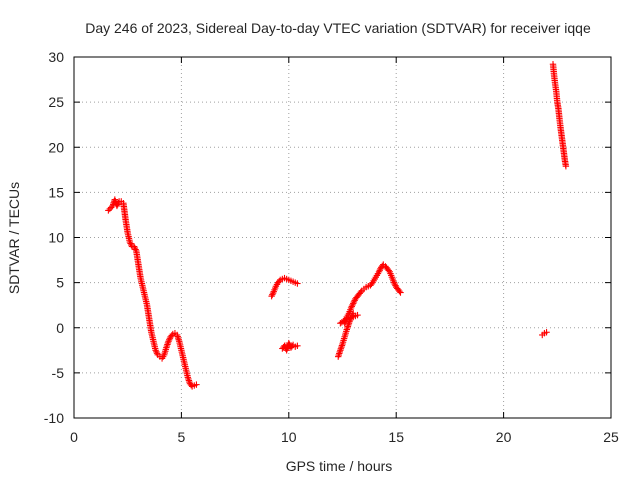  What do you see at coordinates (56, 192) in the screenshot?
I see `y-tick-label: 15` at bounding box center [56, 192].